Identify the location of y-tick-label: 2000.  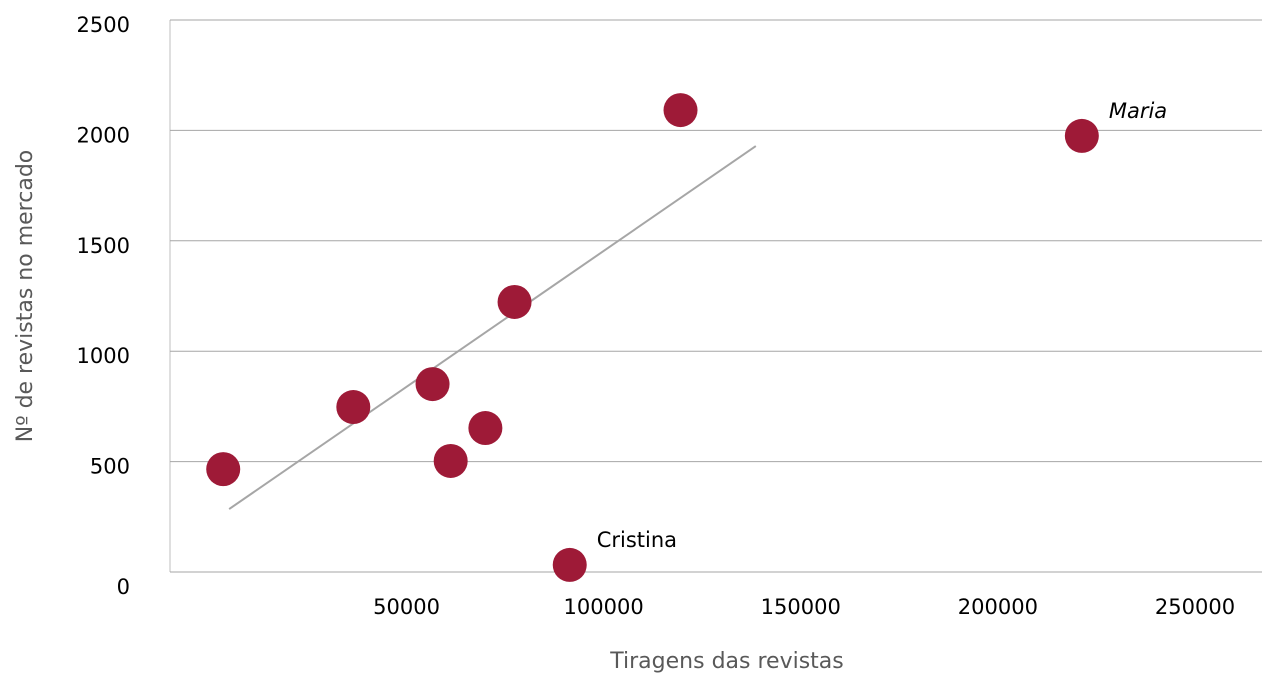
(103, 135).